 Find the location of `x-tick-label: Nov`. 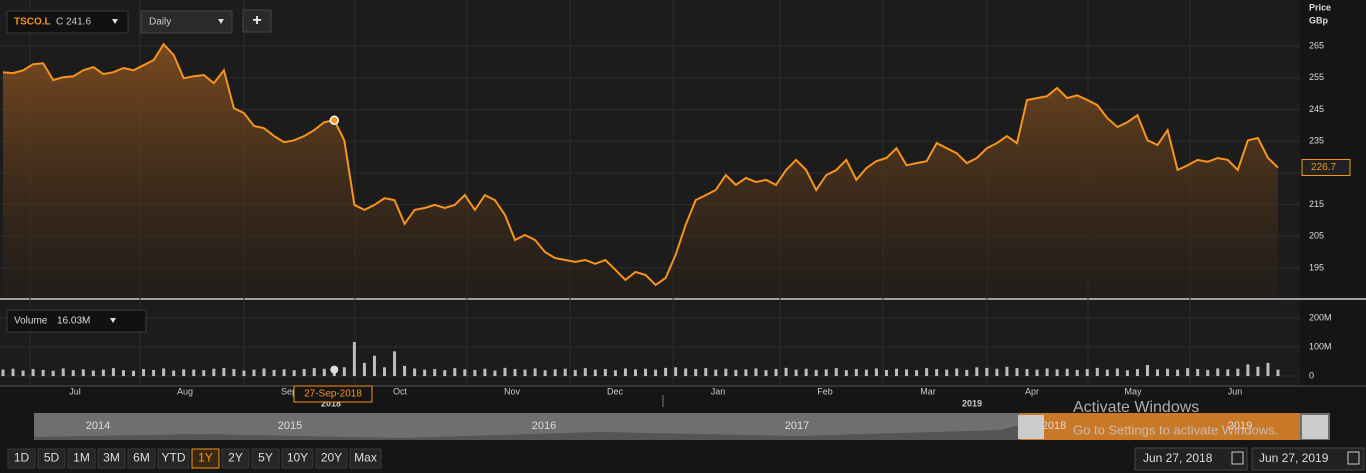

x-tick-label: Nov is located at coordinates (512, 391).